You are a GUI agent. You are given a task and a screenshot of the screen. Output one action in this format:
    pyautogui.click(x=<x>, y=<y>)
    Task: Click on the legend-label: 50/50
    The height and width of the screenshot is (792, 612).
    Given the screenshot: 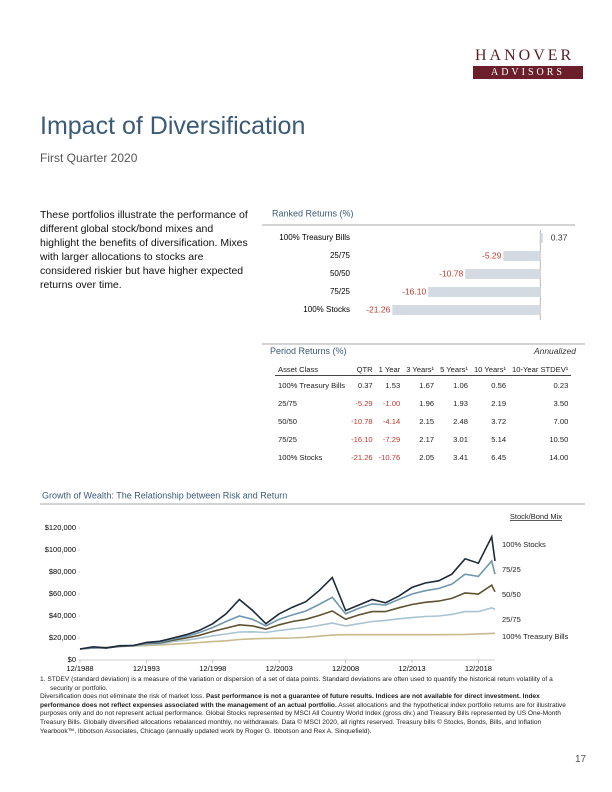 What is the action you would take?
    pyautogui.click(x=511, y=594)
    